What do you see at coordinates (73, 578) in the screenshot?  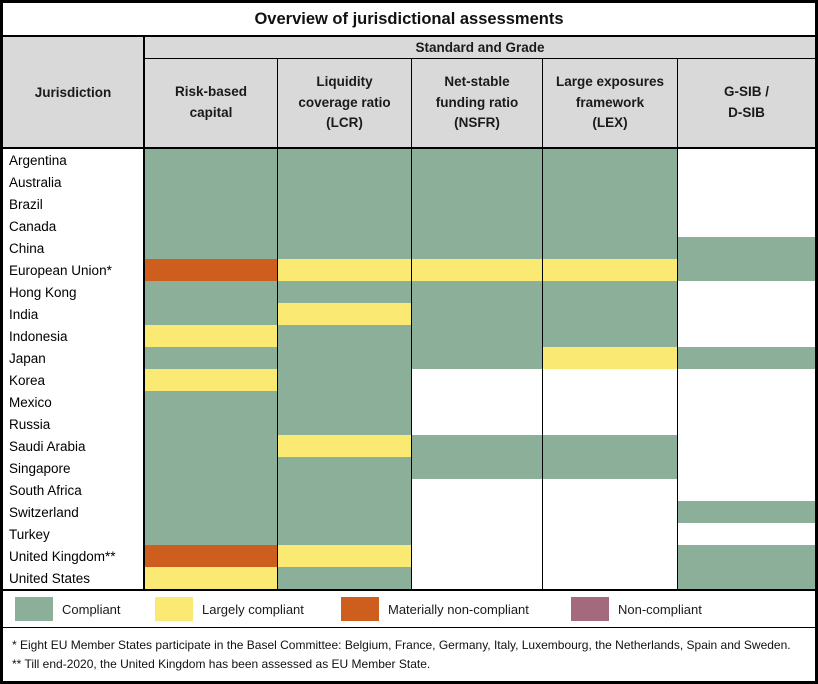 I see `jurisdiction-label: United States` at bounding box center [73, 578].